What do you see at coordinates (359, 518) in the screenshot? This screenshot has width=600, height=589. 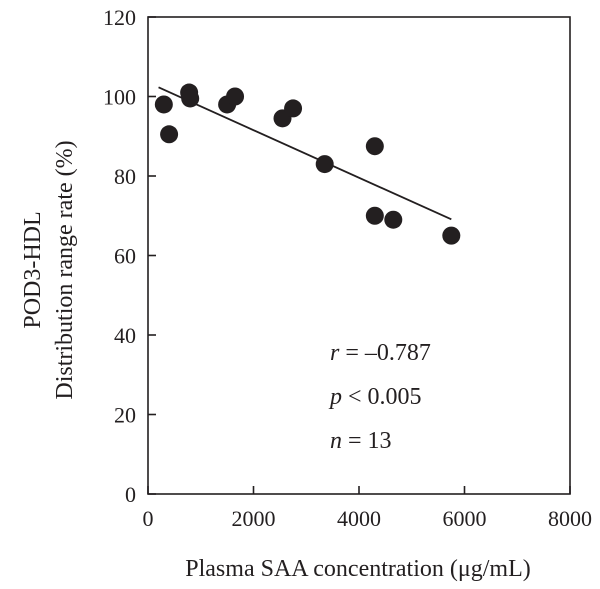 I see `x-tick-label: 4000` at bounding box center [359, 518].